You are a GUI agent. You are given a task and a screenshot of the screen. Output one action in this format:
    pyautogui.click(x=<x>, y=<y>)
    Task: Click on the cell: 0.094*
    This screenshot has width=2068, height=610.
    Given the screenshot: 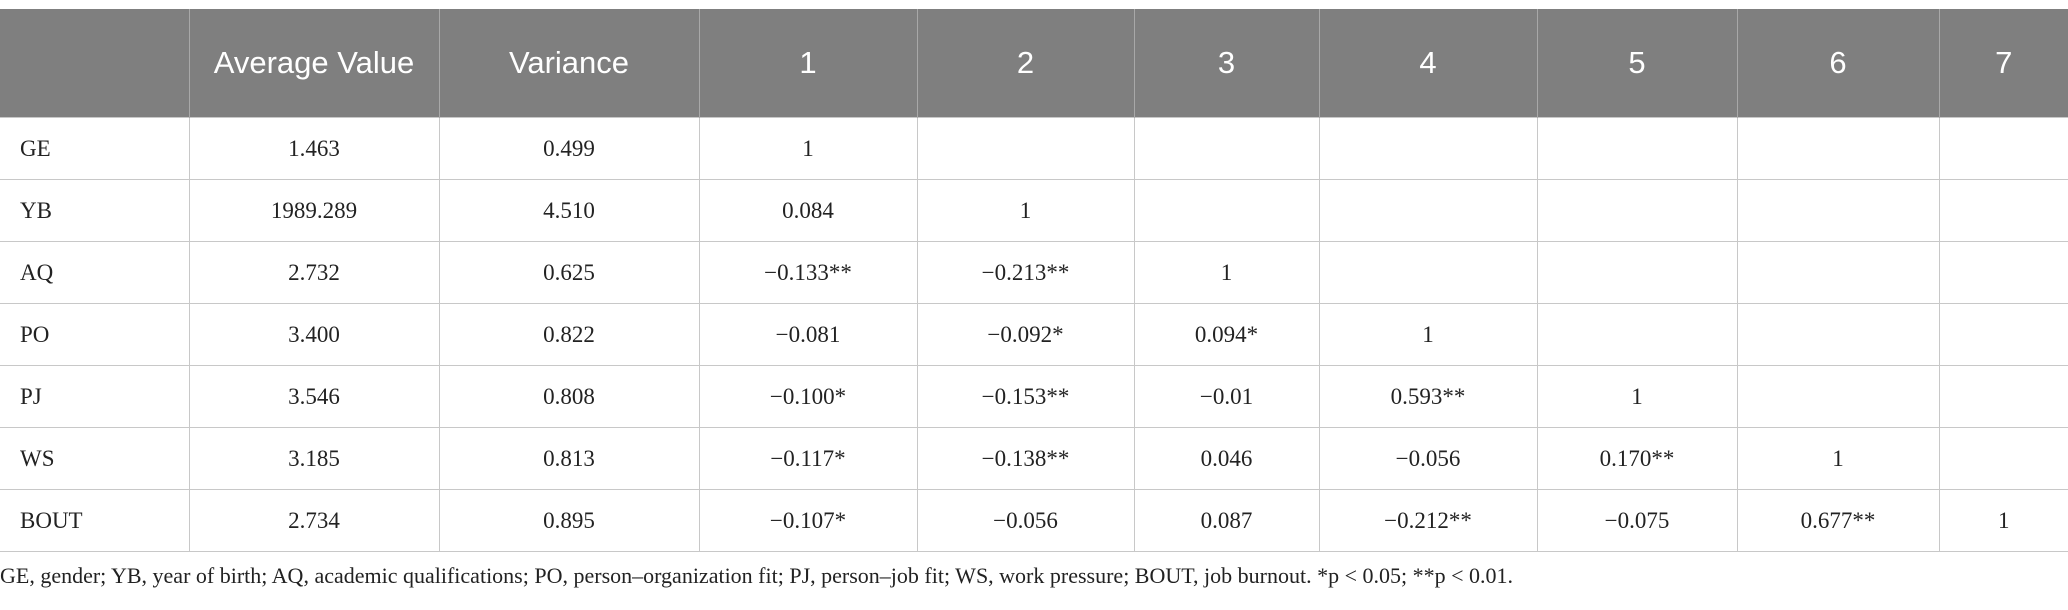 What is the action you would take?
    pyautogui.click(x=1226, y=334)
    